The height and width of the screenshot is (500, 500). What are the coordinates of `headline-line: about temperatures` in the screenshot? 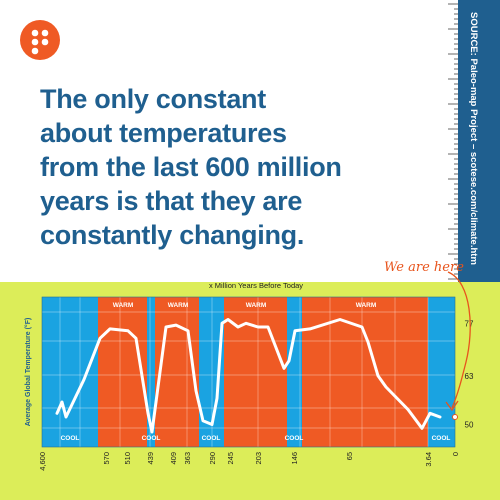 It's located at (163, 133).